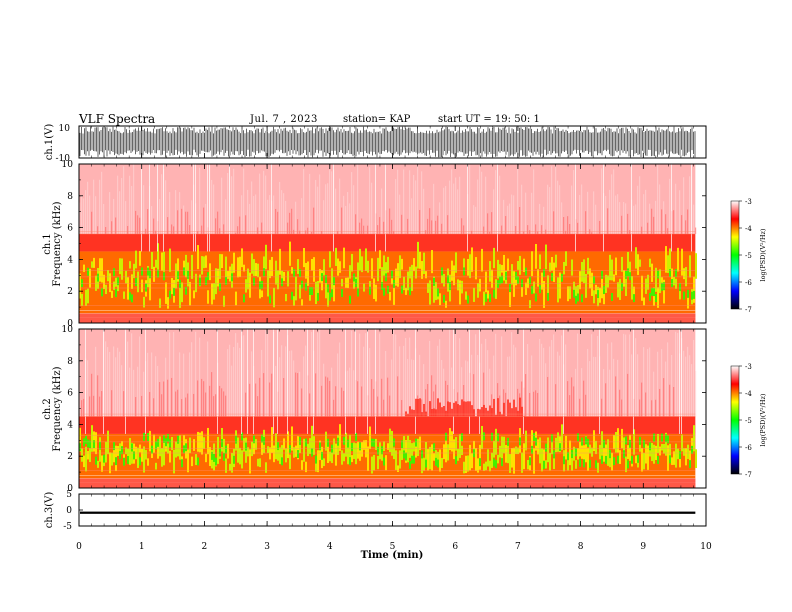 Image resolution: width=792 pixels, height=612 pixels. I want to click on ch1-waveform-ytick-bottom: -10, so click(63, 159).